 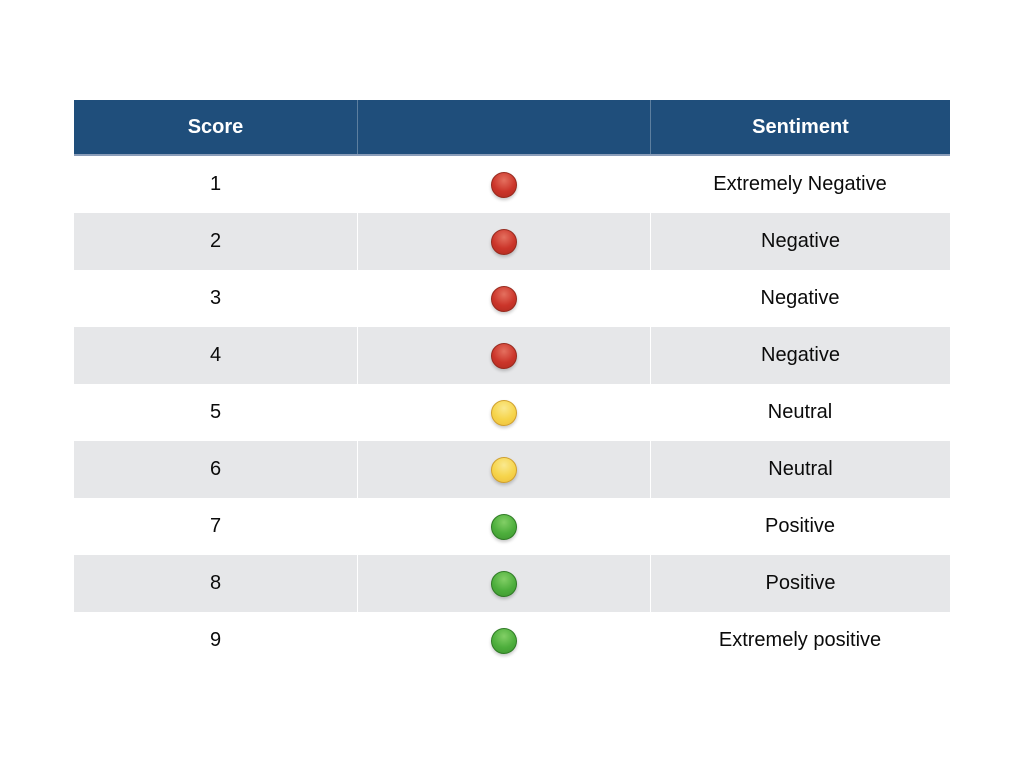 What do you see at coordinates (215, 126) in the screenshot?
I see `column-header-score: Score` at bounding box center [215, 126].